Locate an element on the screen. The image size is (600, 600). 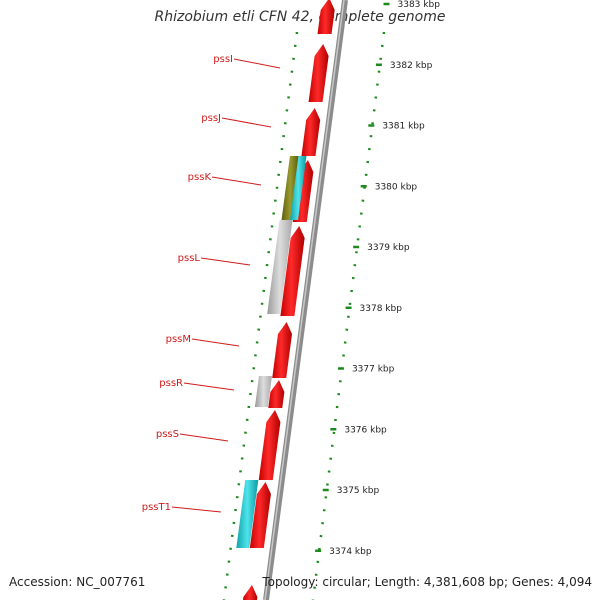
kbp-tick-label: 3375 kbp is located at coordinates (358, 491).